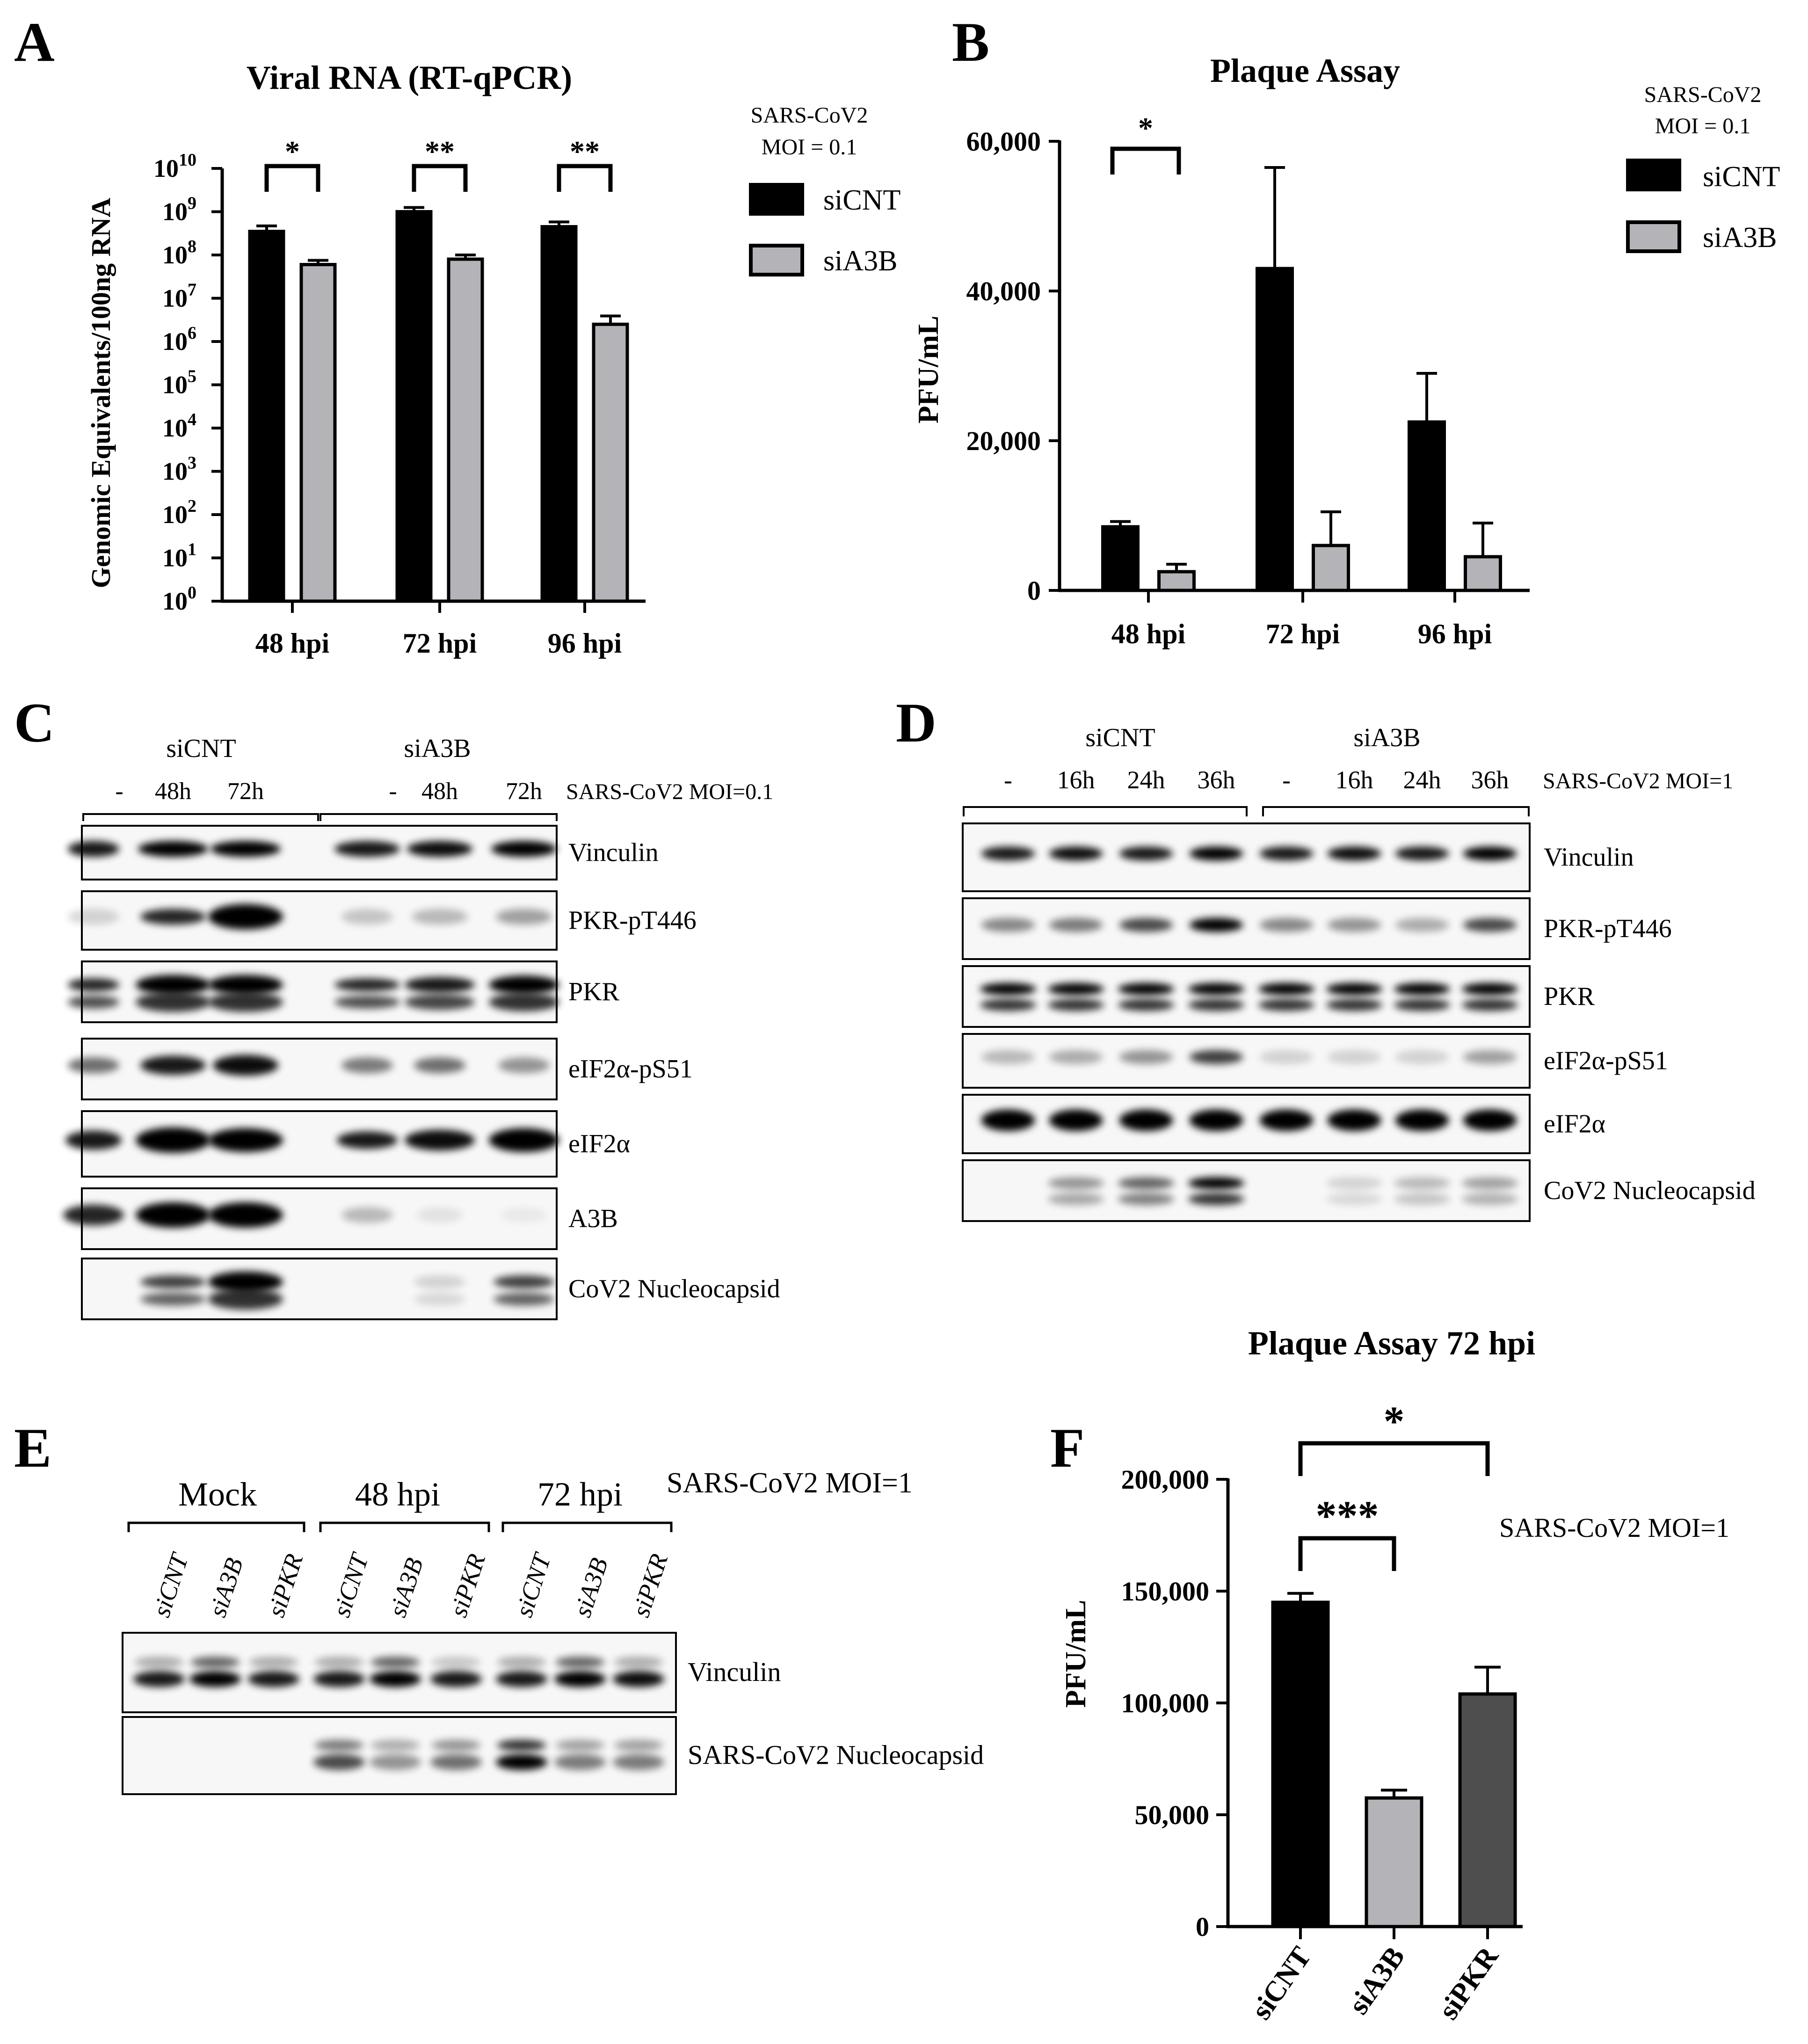 Image resolution: width=1808 pixels, height=2044 pixels. I want to click on panel-letter-a: A, so click(34, 42).